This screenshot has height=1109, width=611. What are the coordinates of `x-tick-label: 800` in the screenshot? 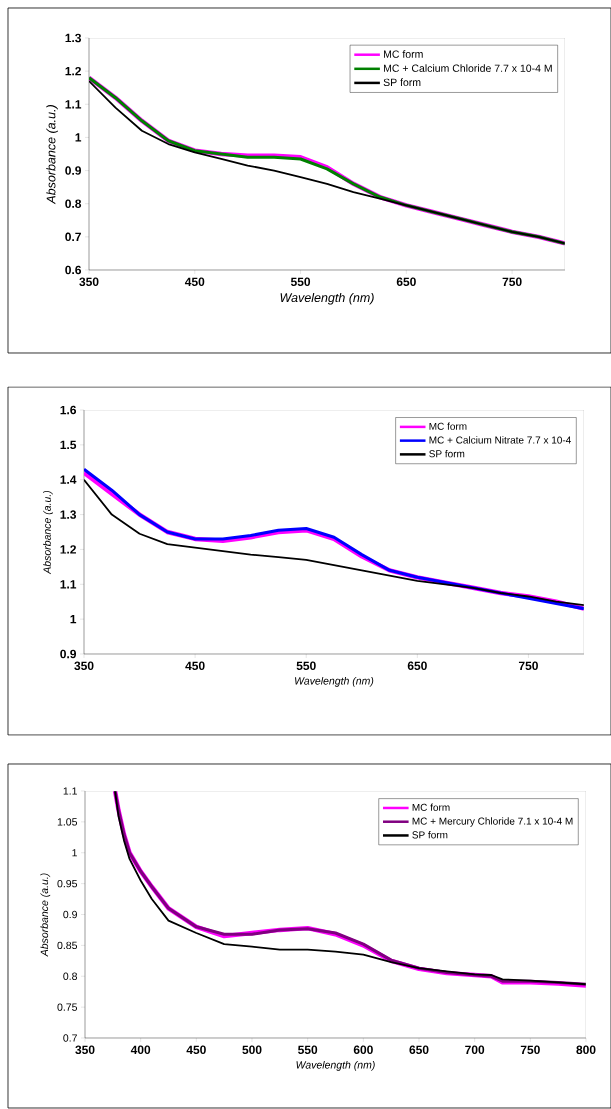 It's located at (586, 1050).